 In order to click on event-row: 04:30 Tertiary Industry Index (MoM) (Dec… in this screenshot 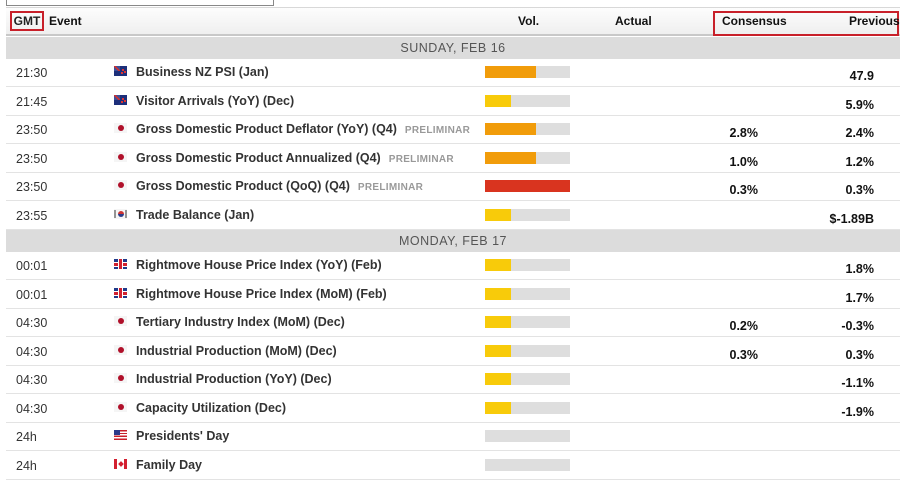, I will do `click(453, 323)`.